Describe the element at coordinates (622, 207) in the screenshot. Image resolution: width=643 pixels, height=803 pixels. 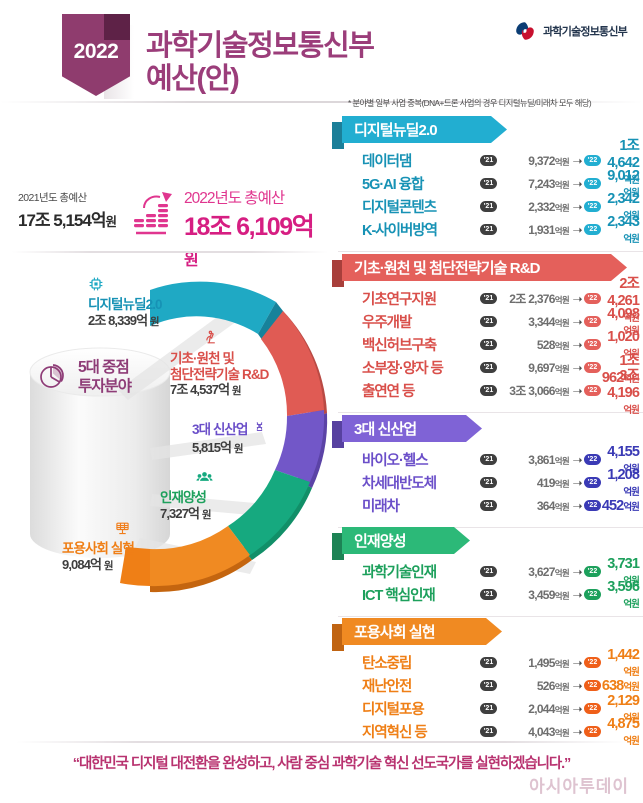
I see `row-new-value: 2,342 억원` at that location.